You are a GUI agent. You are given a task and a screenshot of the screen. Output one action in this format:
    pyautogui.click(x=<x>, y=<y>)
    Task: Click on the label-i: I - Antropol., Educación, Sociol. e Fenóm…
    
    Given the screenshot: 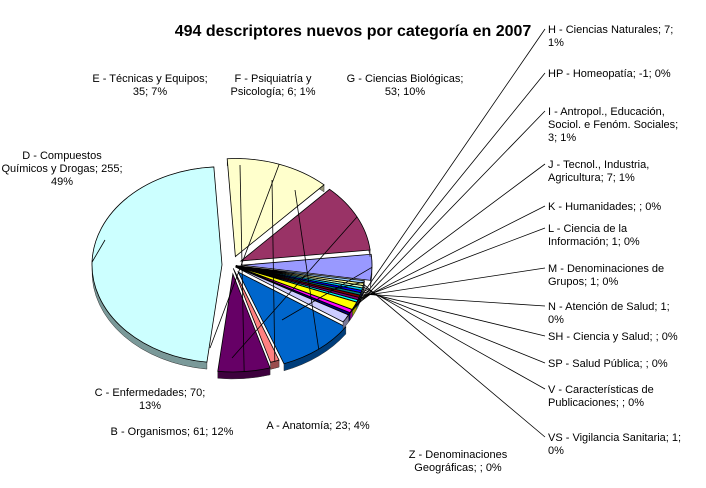 What is the action you would take?
    pyautogui.click(x=613, y=125)
    